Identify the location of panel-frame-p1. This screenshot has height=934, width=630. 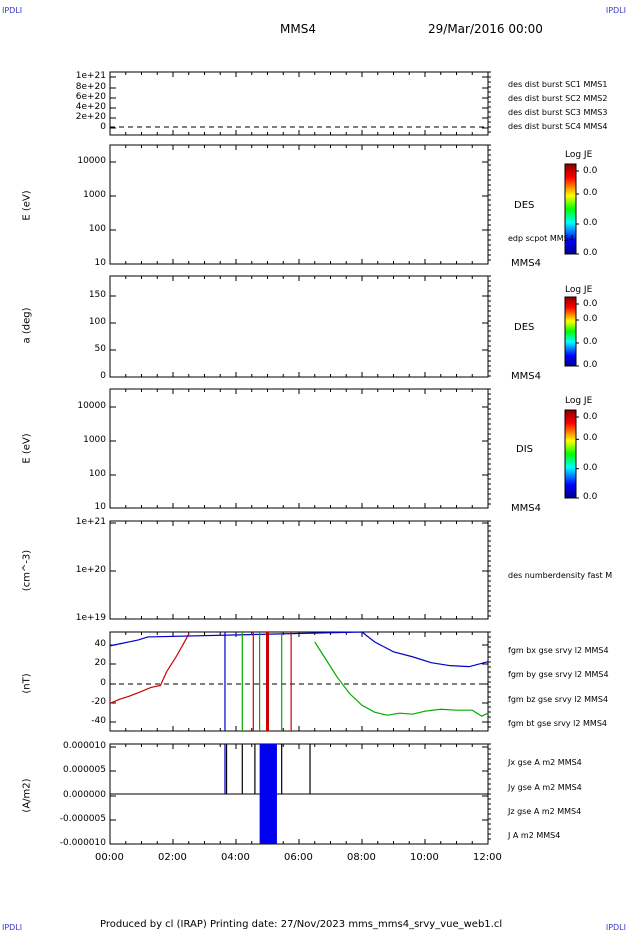
(299, 103).